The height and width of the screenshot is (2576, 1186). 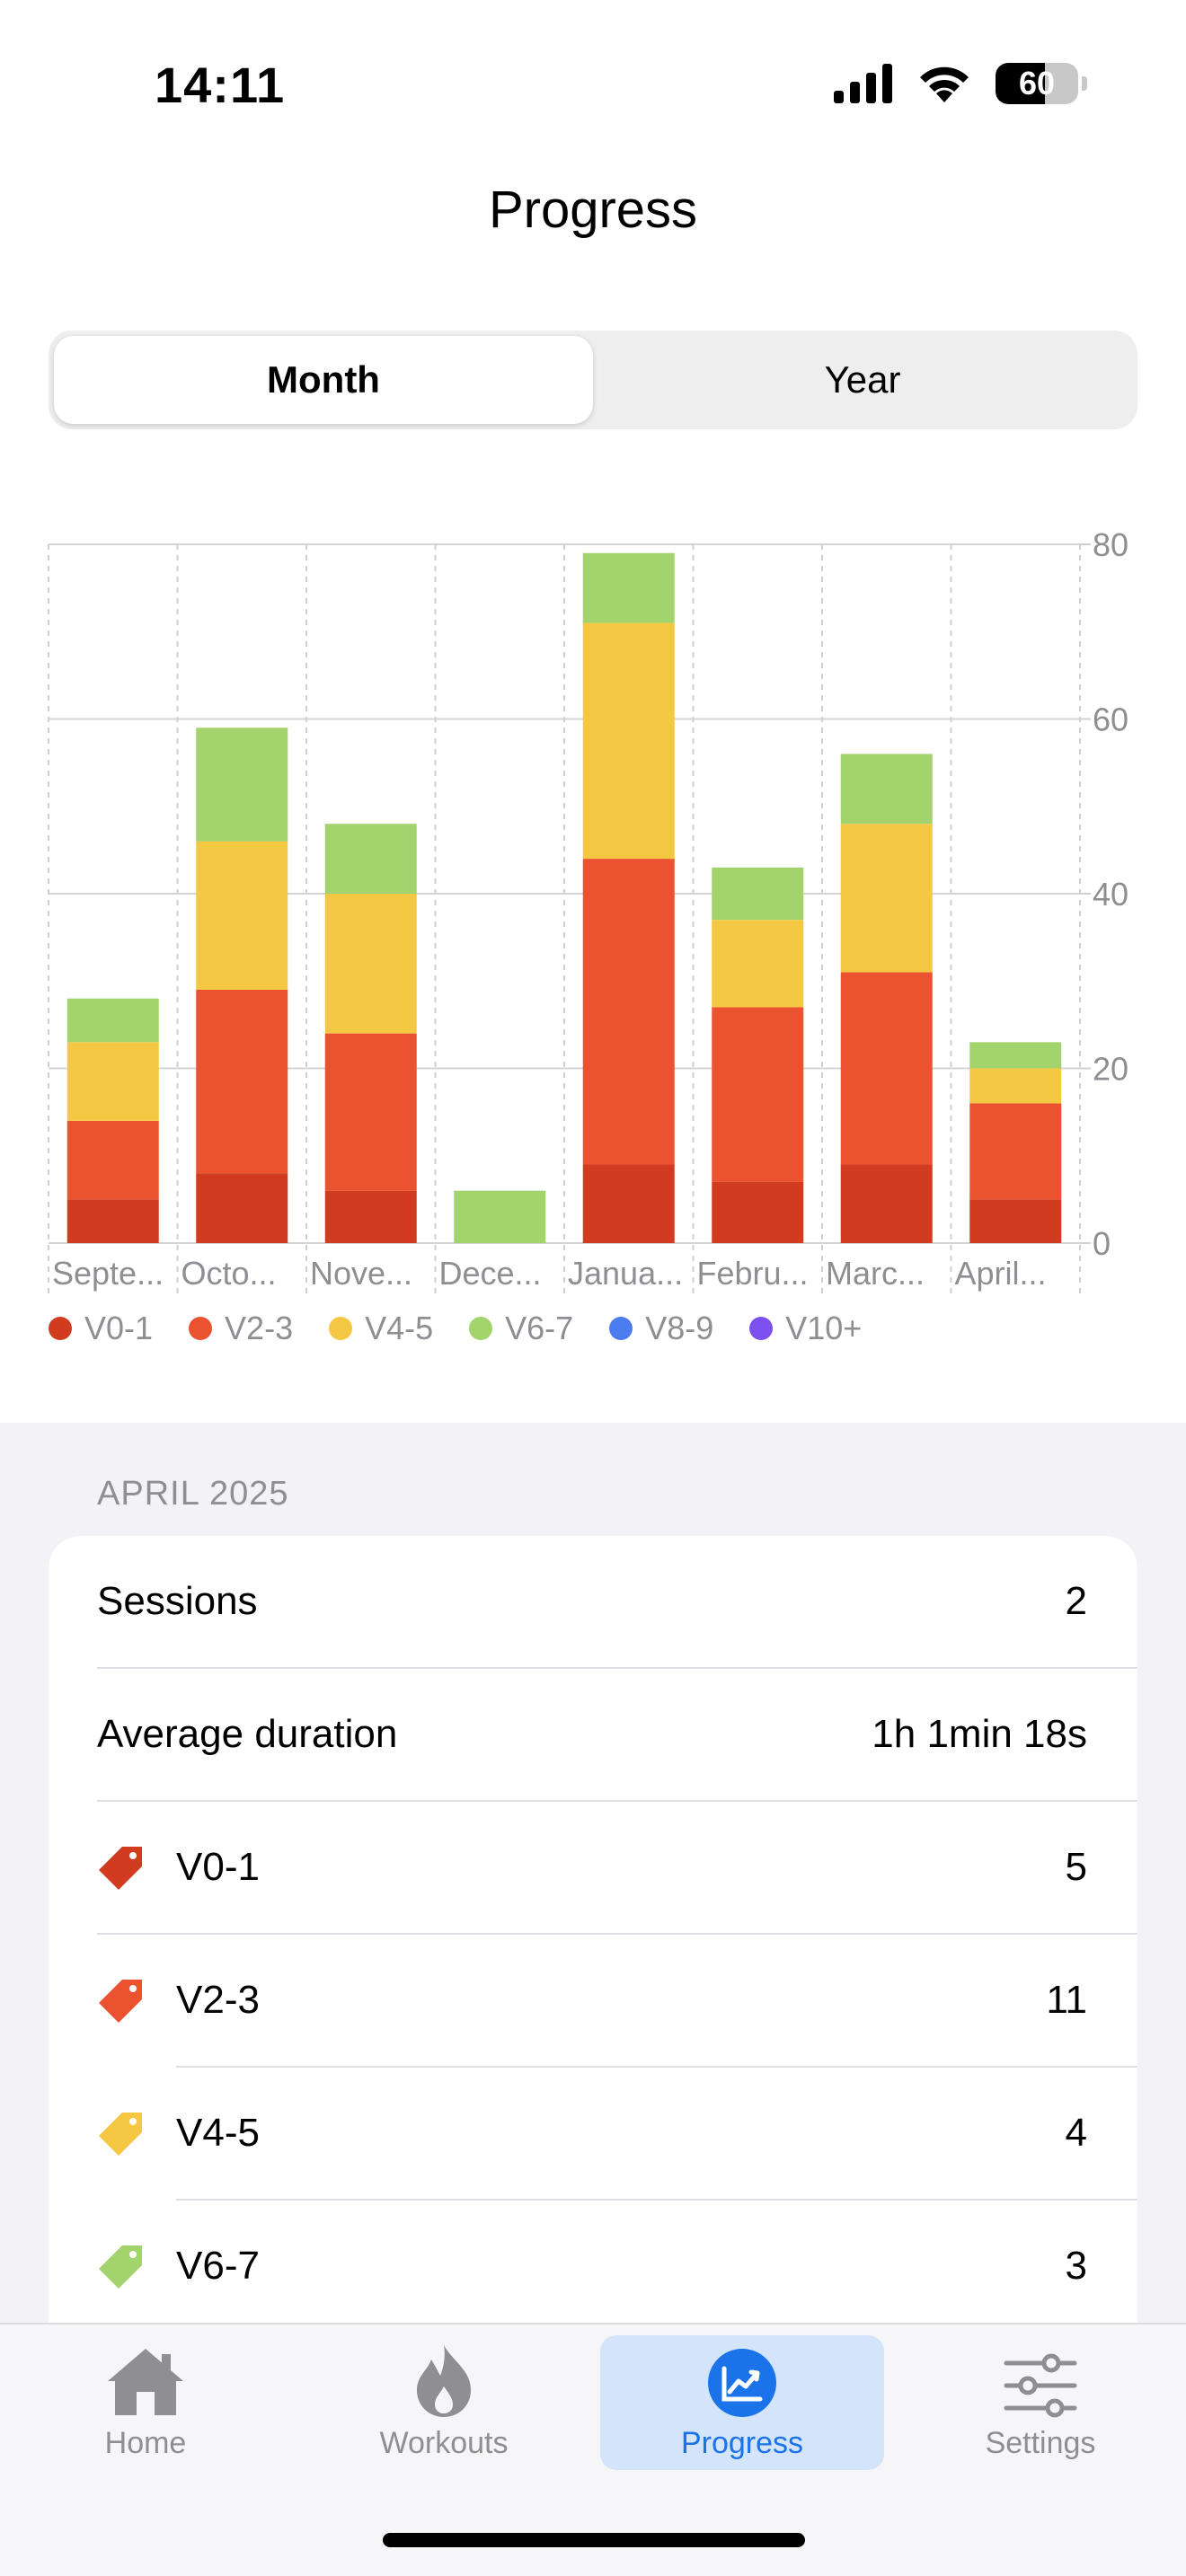 I want to click on row-value: 3, so click(x=1076, y=2266).